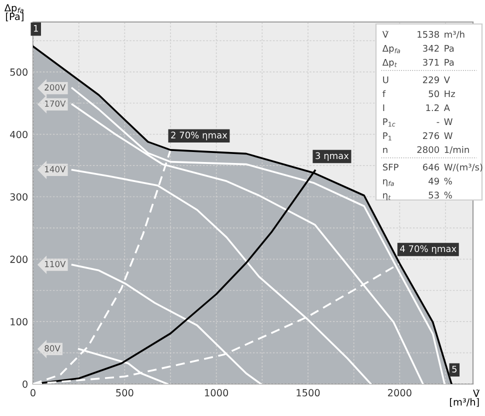 This screenshot has height=416, width=485. Describe the element at coordinates (308, 392) in the screenshot. I see `x-tick-label: 1500` at that location.